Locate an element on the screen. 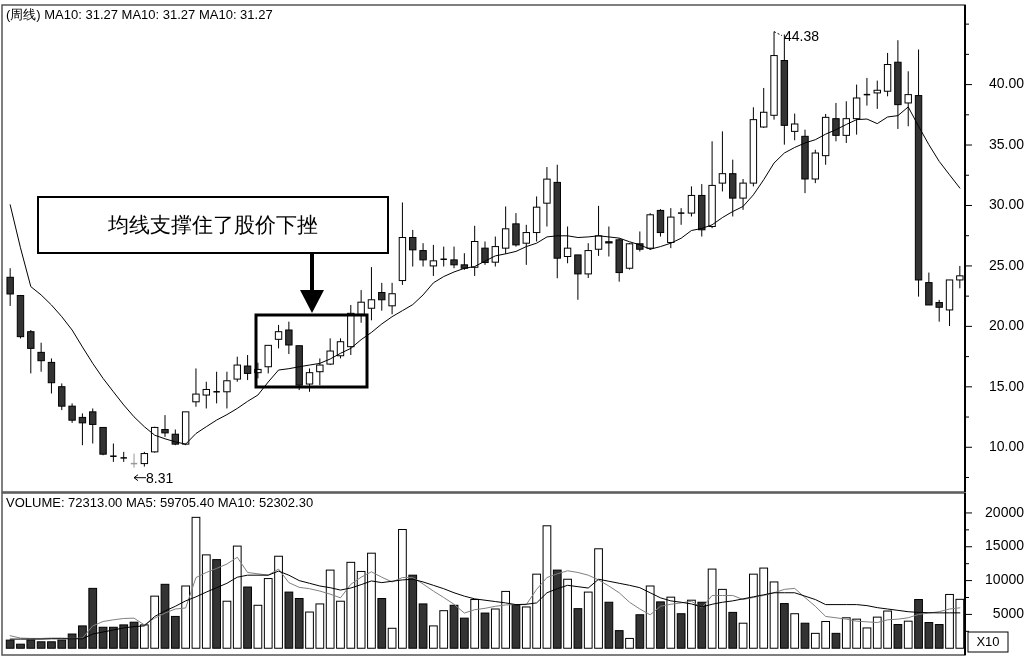  text: X10 is located at coordinates (988, 642).